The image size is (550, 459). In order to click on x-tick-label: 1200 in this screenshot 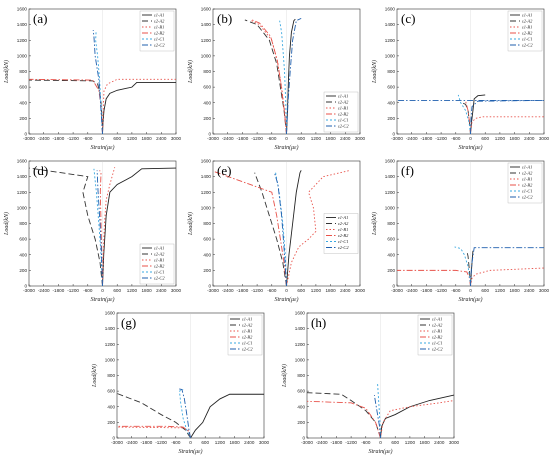, I will do `click(132, 138)`.